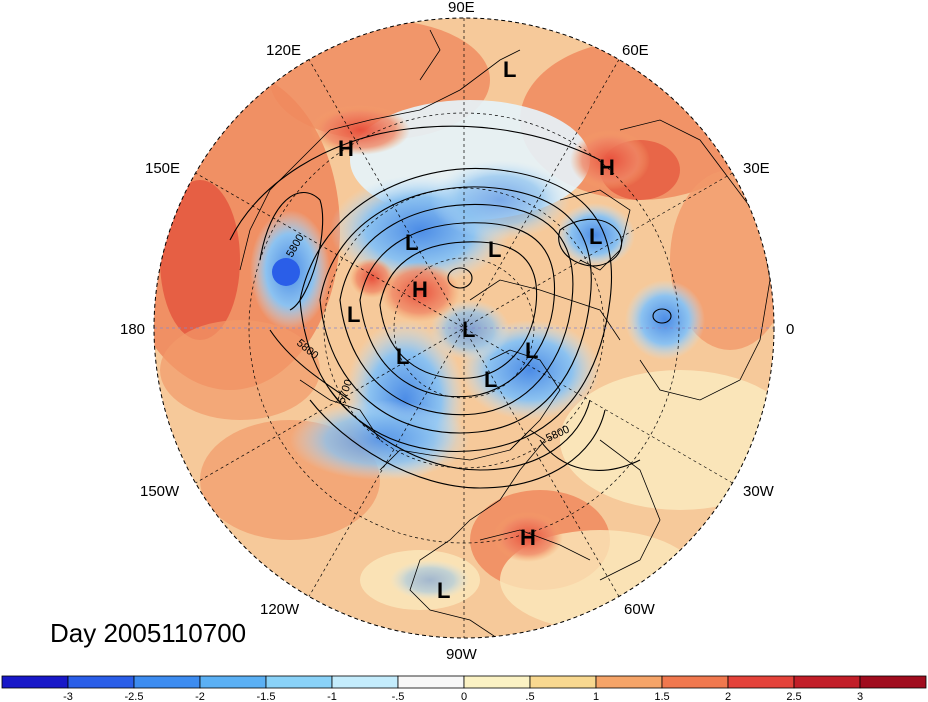 This screenshot has width=928, height=702. Describe the element at coordinates (134, 696) in the screenshot. I see `colorbar-tick-label: -2.5` at that location.